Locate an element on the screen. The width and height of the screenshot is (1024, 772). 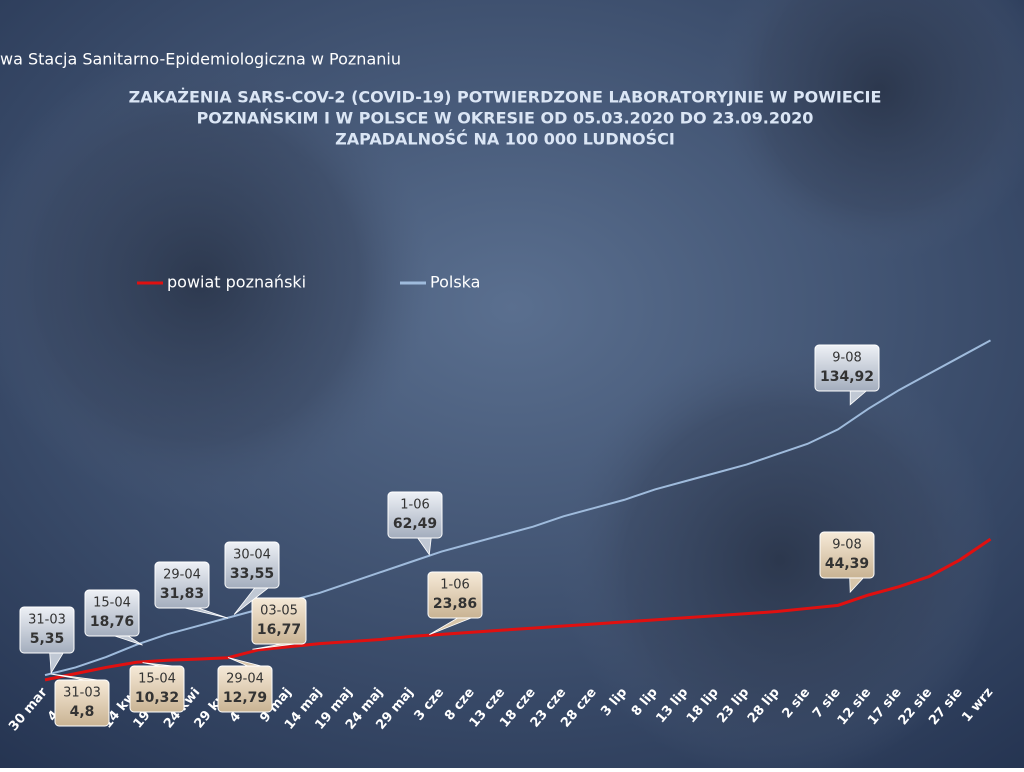
callout-value: 16,77 is located at coordinates (279, 630).